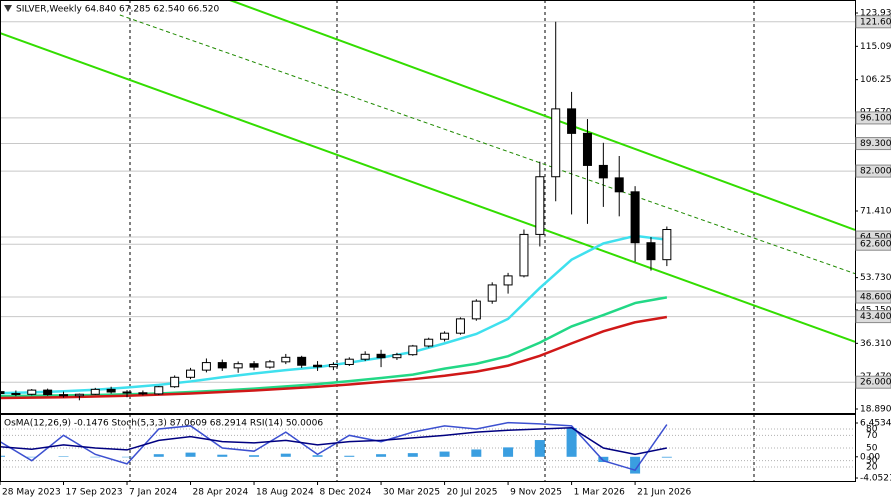  Describe the element at coordinates (875, 47) in the screenshot. I see `y-tick-label: 115.090` at that location.